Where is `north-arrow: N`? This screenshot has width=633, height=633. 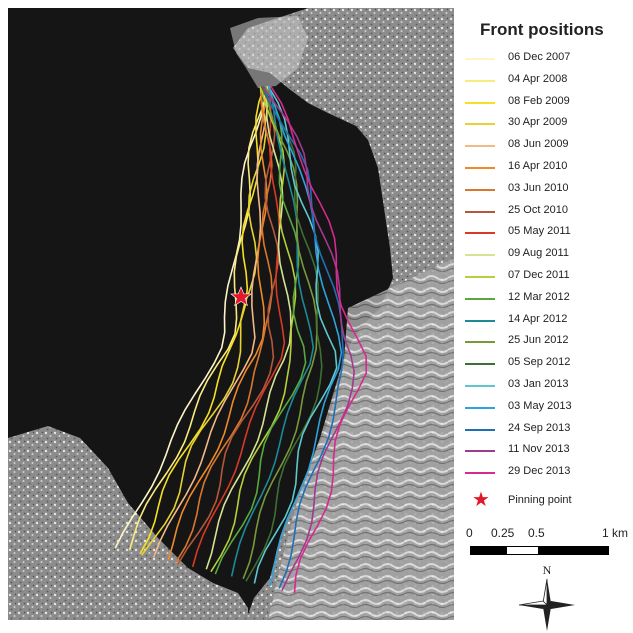 north-arrow: N is located at coordinates (546, 597).